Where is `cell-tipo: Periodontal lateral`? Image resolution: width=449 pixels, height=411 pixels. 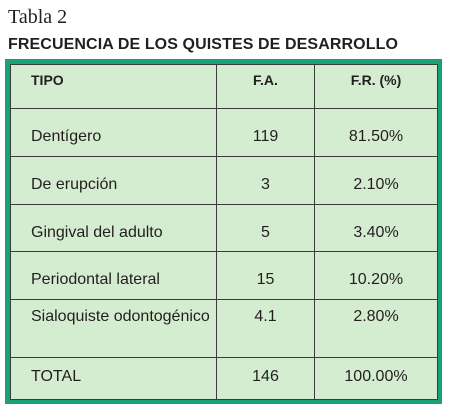
cell-tipo: Periodontal lateral is located at coordinates (113, 276).